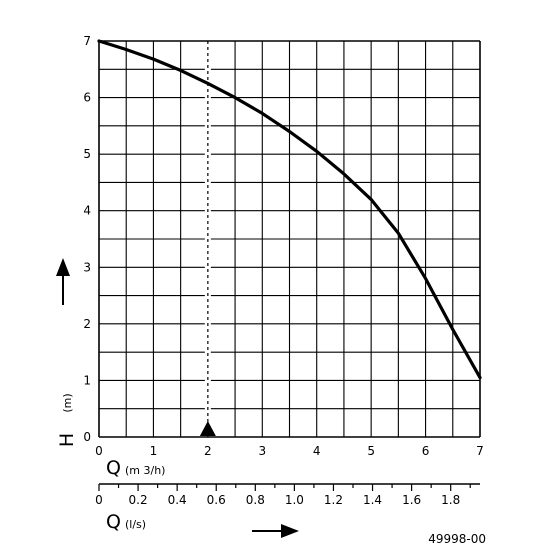 Image resolution: width=550 pixels, height=550 pixels. I want to click on x-tick-label-primary: 5, so click(371, 451).